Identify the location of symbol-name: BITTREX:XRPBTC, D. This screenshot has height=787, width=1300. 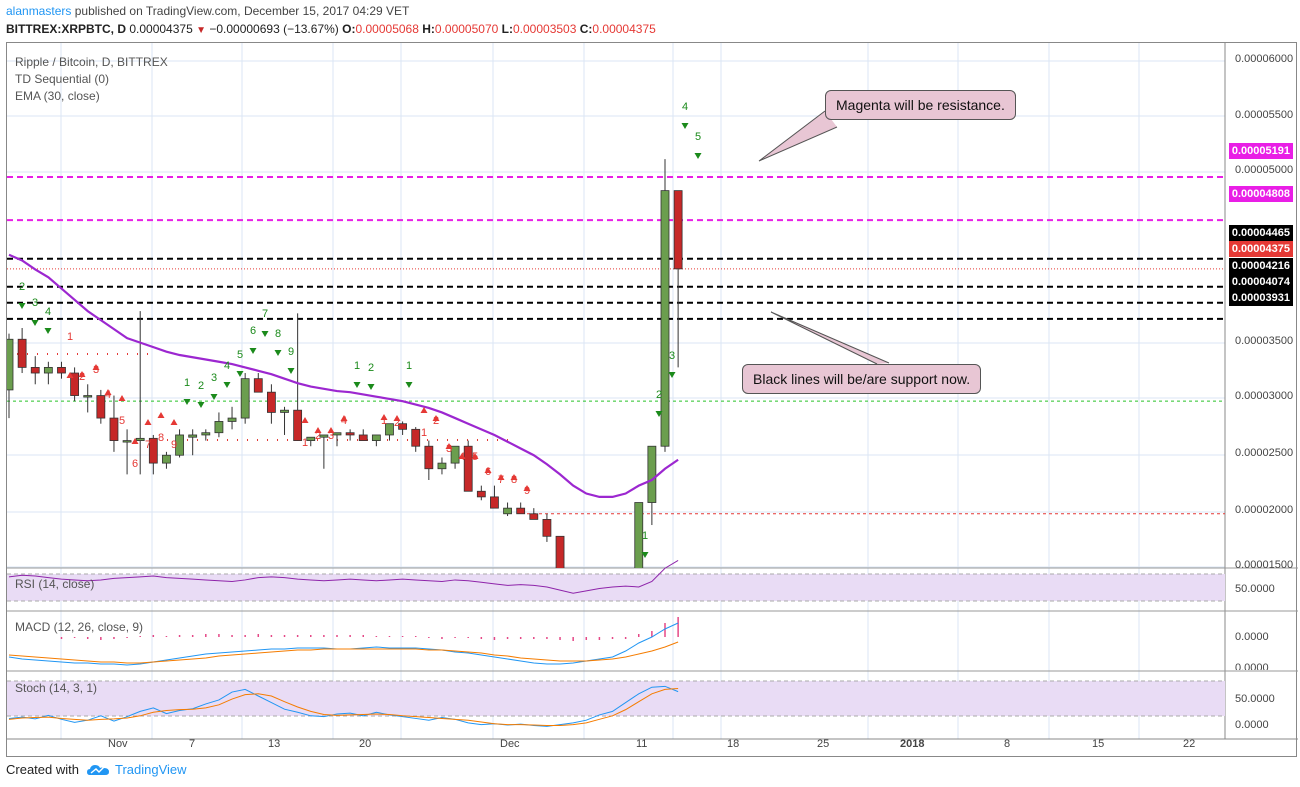
(66, 29).